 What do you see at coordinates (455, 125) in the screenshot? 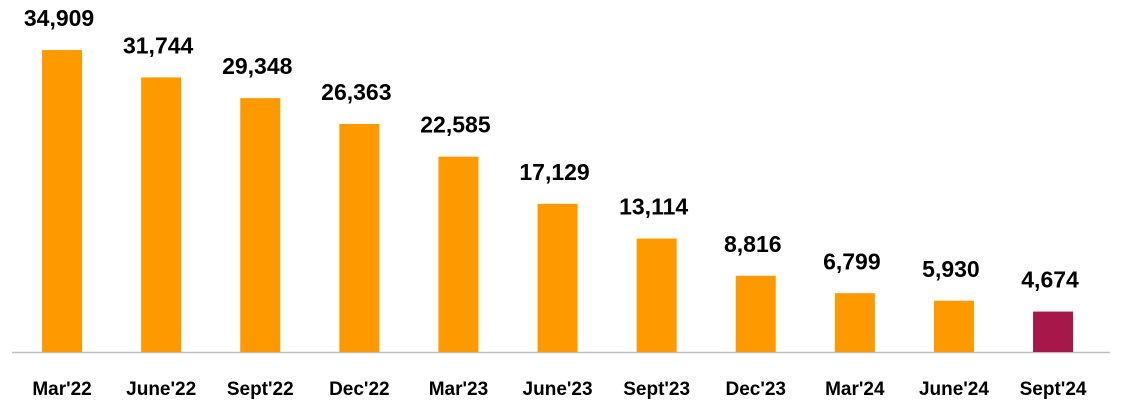
I see `value-label: 22,585` at bounding box center [455, 125].